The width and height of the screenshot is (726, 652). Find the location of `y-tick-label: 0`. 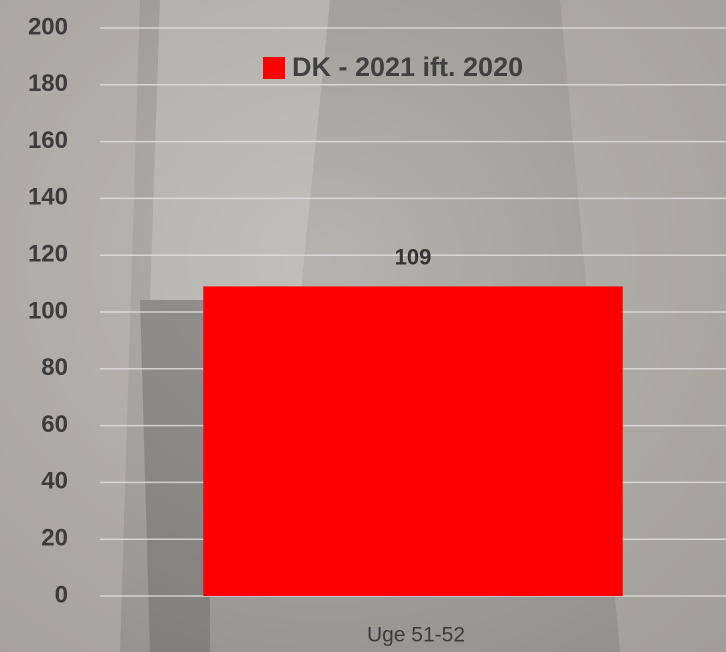

y-tick-label: 0 is located at coordinates (61, 594).